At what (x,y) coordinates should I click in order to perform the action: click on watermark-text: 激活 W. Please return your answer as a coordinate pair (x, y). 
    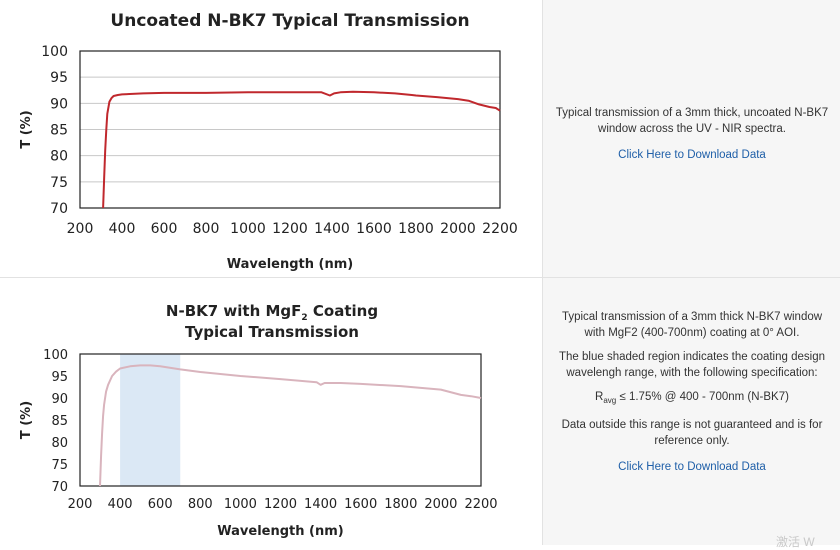
    Looking at the image, I should click on (795, 542).